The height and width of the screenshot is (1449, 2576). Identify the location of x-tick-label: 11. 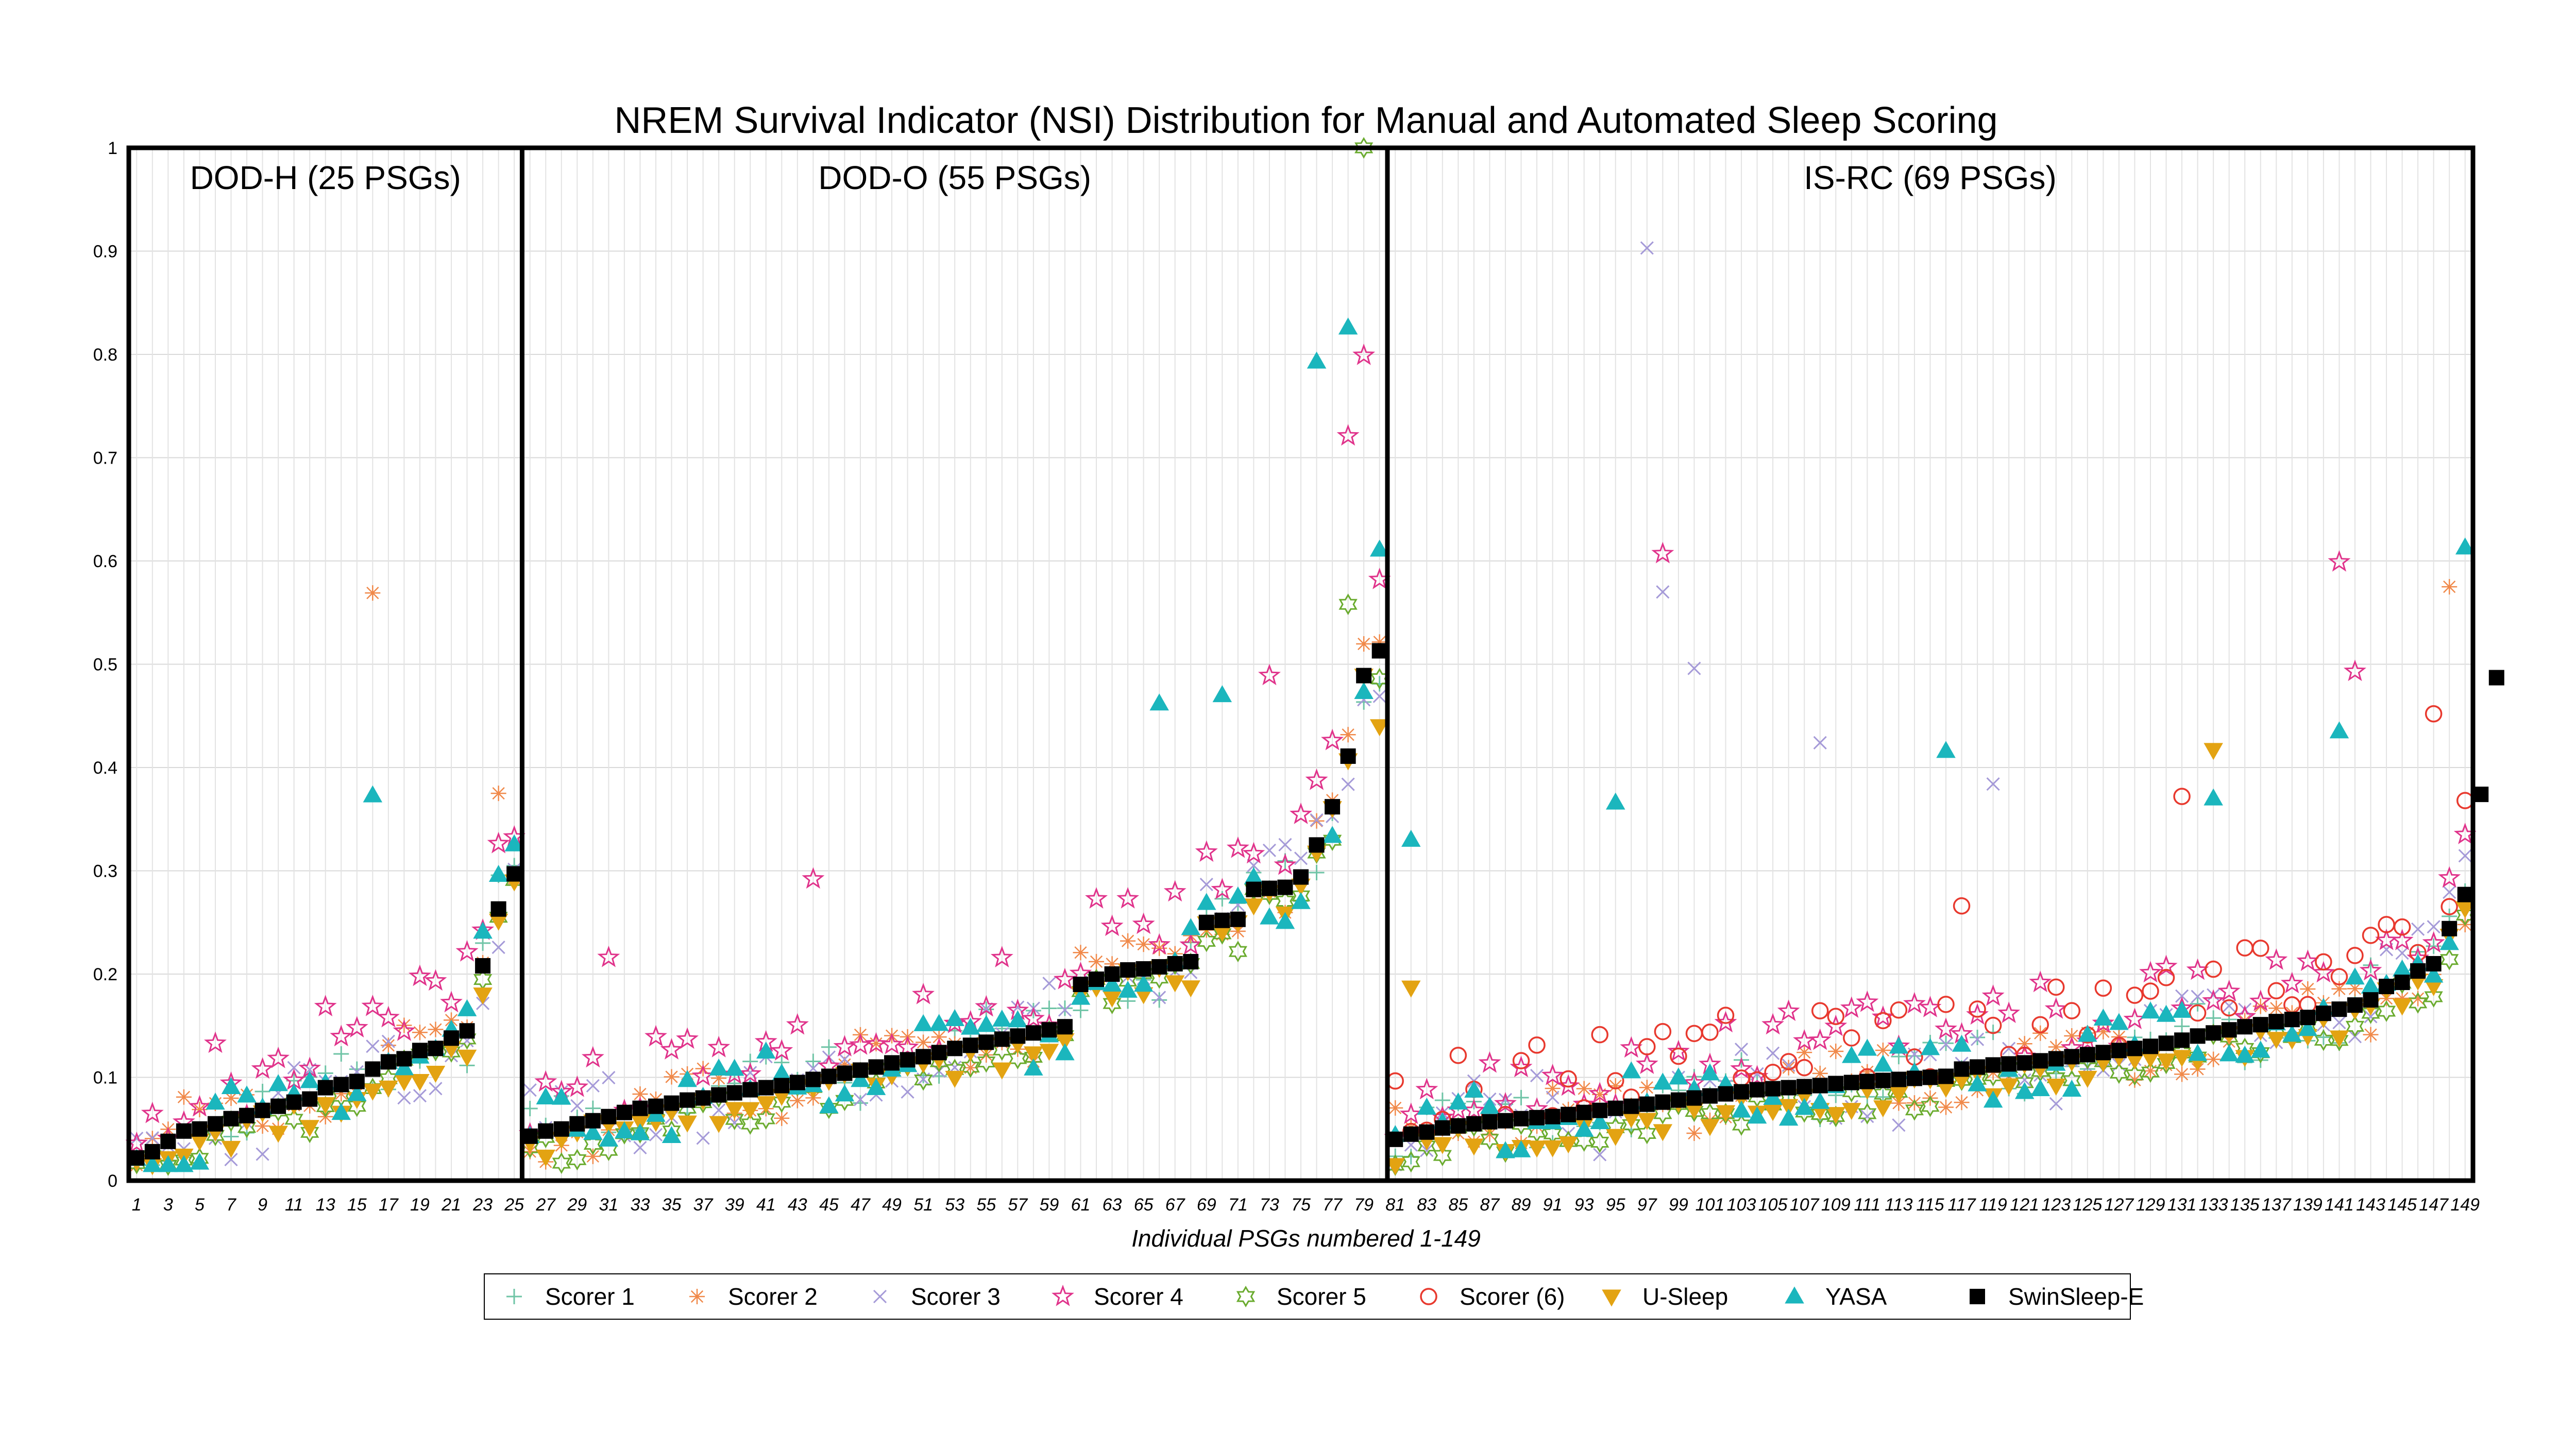
(294, 1205).